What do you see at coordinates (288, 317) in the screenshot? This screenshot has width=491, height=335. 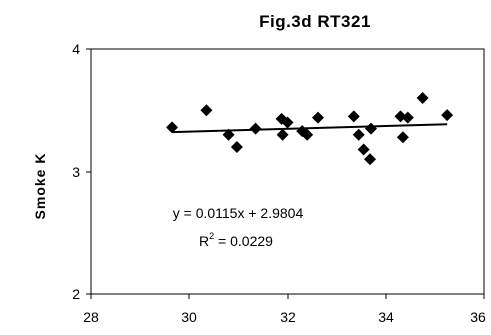 I see `x-tick-label: 32` at bounding box center [288, 317].